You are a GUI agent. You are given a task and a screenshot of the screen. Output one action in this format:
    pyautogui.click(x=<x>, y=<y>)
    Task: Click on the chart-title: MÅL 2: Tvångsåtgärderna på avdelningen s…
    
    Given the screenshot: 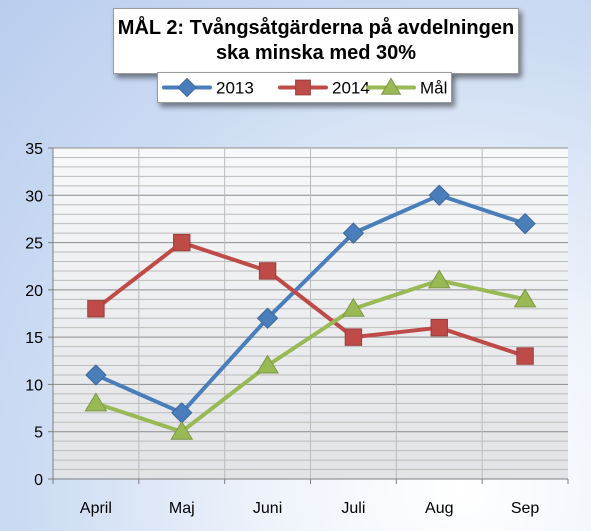 What is the action you would take?
    pyautogui.click(x=316, y=40)
    